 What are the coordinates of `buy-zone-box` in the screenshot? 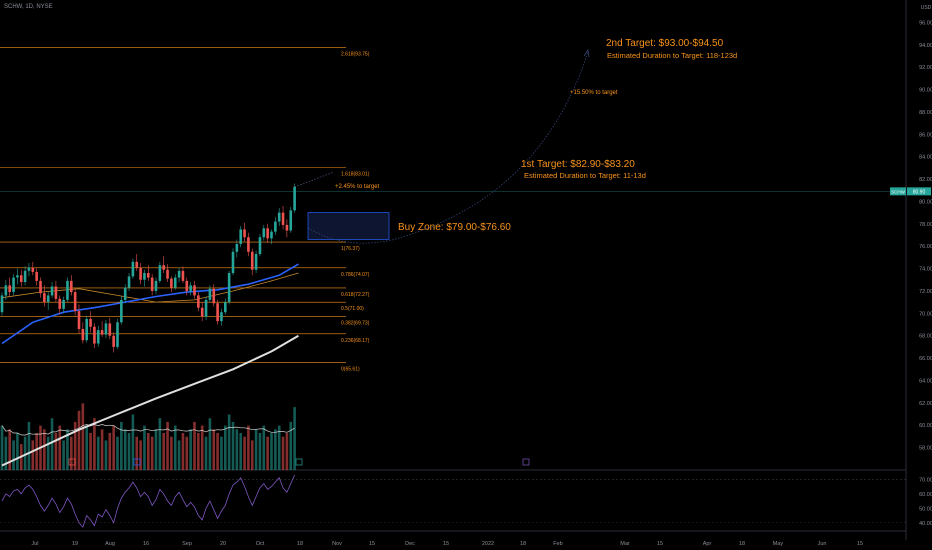 It's located at (348, 226).